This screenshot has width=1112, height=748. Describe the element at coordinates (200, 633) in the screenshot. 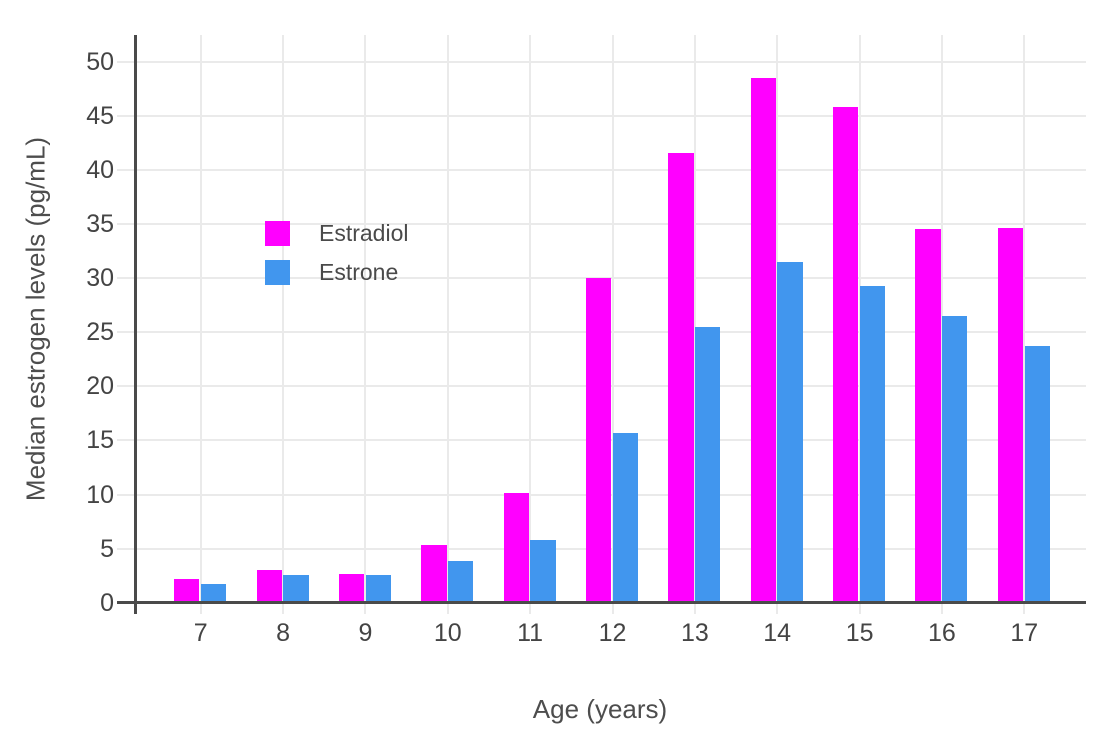

I see `x-tick-label: 7` at that location.